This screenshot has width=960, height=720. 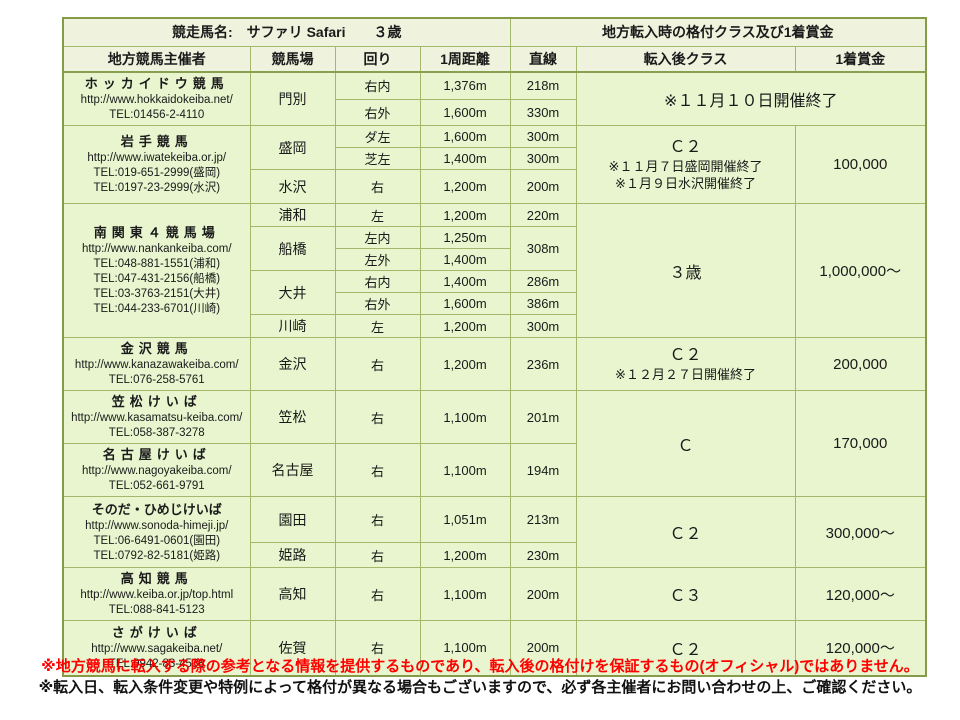 What do you see at coordinates (494, 32) in the screenshot?
I see `title-row: 競走馬名: サファリ Safari ３歳 地方転入時の格付クラス及び1着賞金` at bounding box center [494, 32].